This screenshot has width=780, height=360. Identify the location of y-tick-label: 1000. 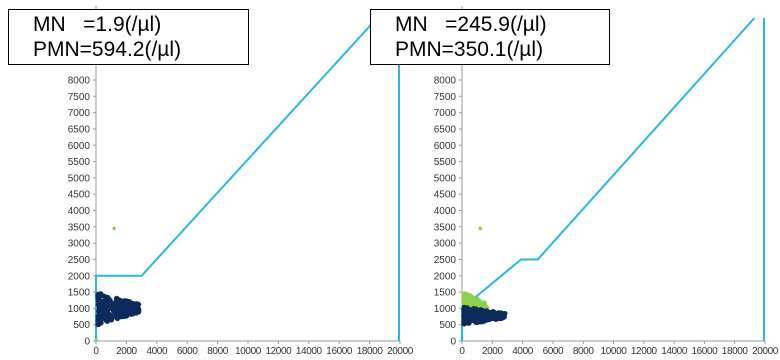
(445, 309).